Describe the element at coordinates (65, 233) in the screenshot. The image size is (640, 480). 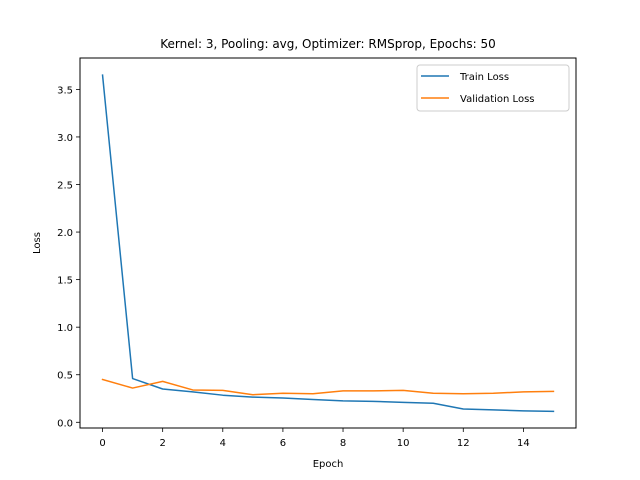
I see `y-tick-label: 2.0` at that location.